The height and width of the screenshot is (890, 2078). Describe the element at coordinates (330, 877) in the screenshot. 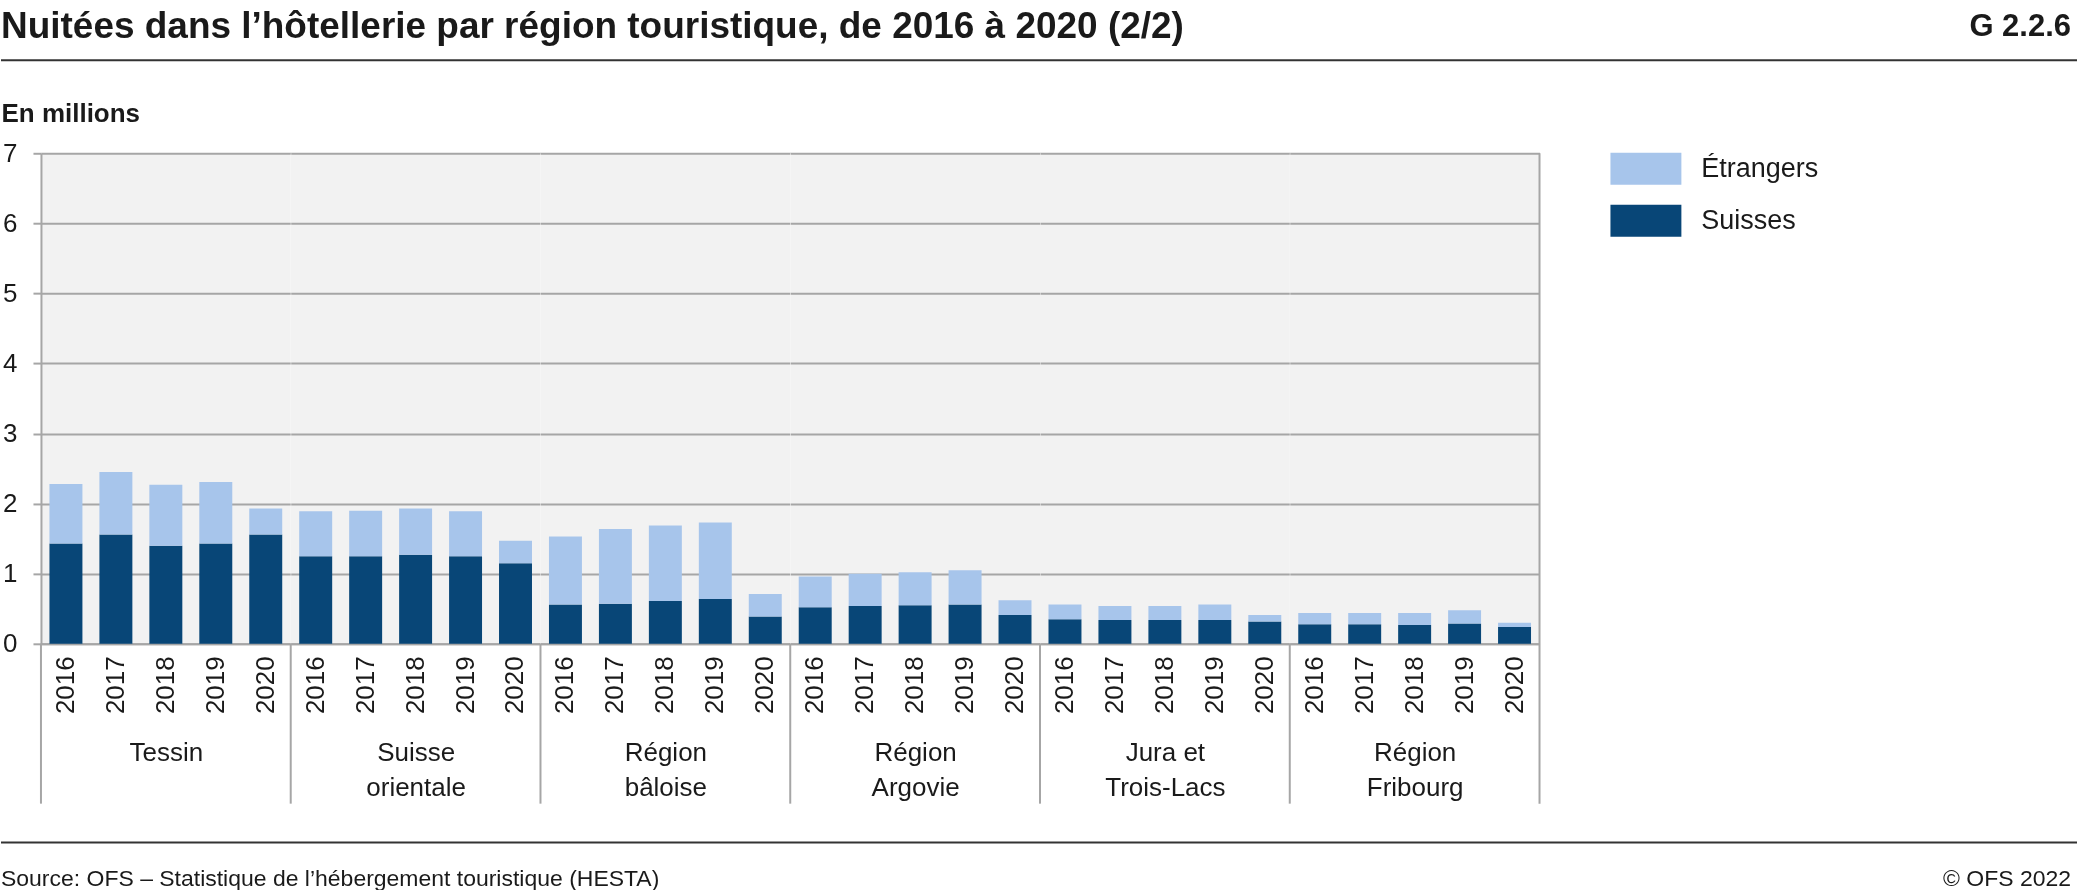

I see `source-note: Source: OFS – Statistique de l’hébergement touristique (HESTA)` at that location.